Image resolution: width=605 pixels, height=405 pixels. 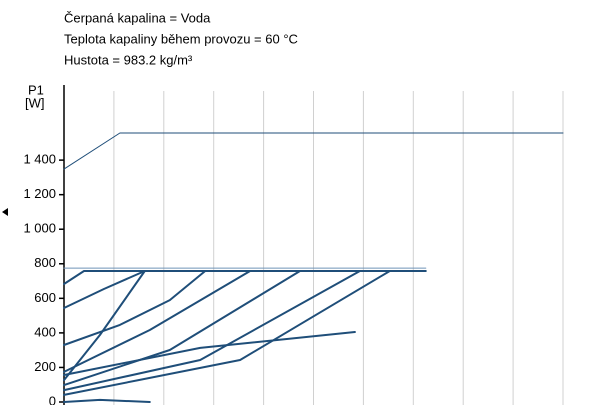 What do you see at coordinates (39, 159) in the screenshot?
I see `y-tick-label: 1 400` at bounding box center [39, 159].